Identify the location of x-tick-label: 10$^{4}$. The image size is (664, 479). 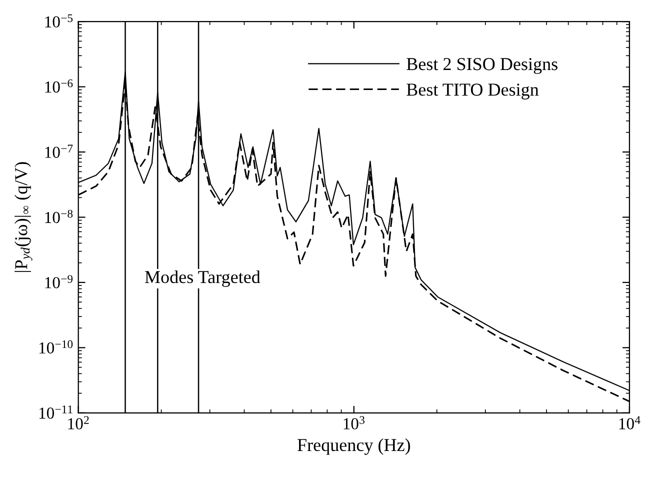
(629, 423).